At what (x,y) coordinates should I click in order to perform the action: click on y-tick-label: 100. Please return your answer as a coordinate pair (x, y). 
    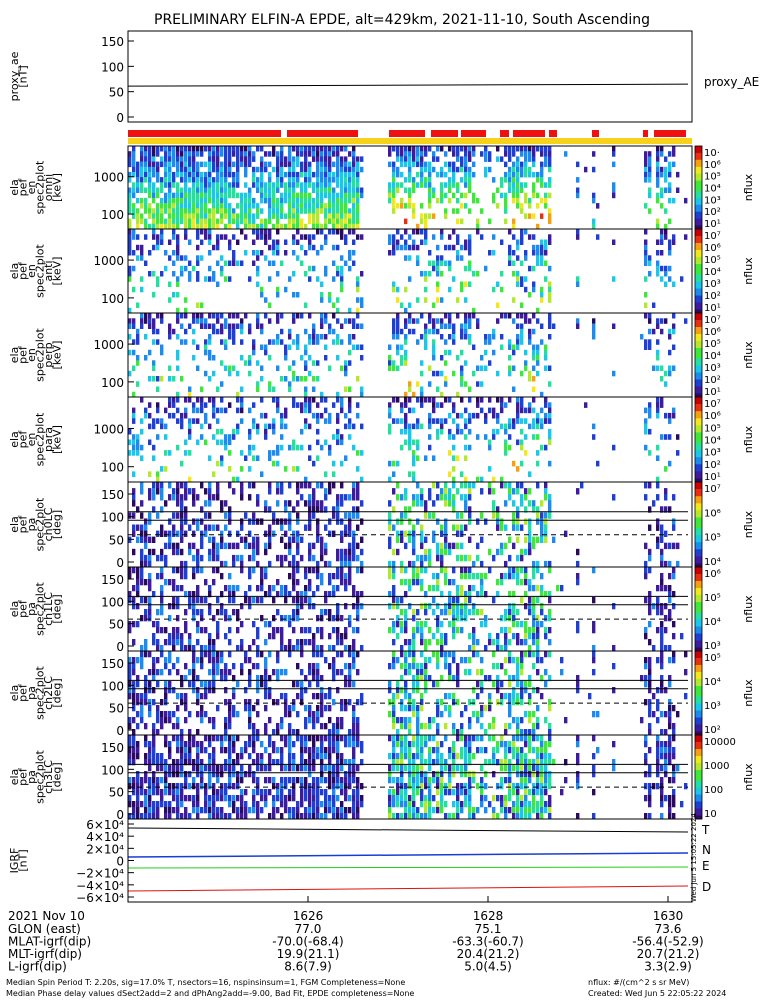
    Looking at the image, I should click on (112, 518).